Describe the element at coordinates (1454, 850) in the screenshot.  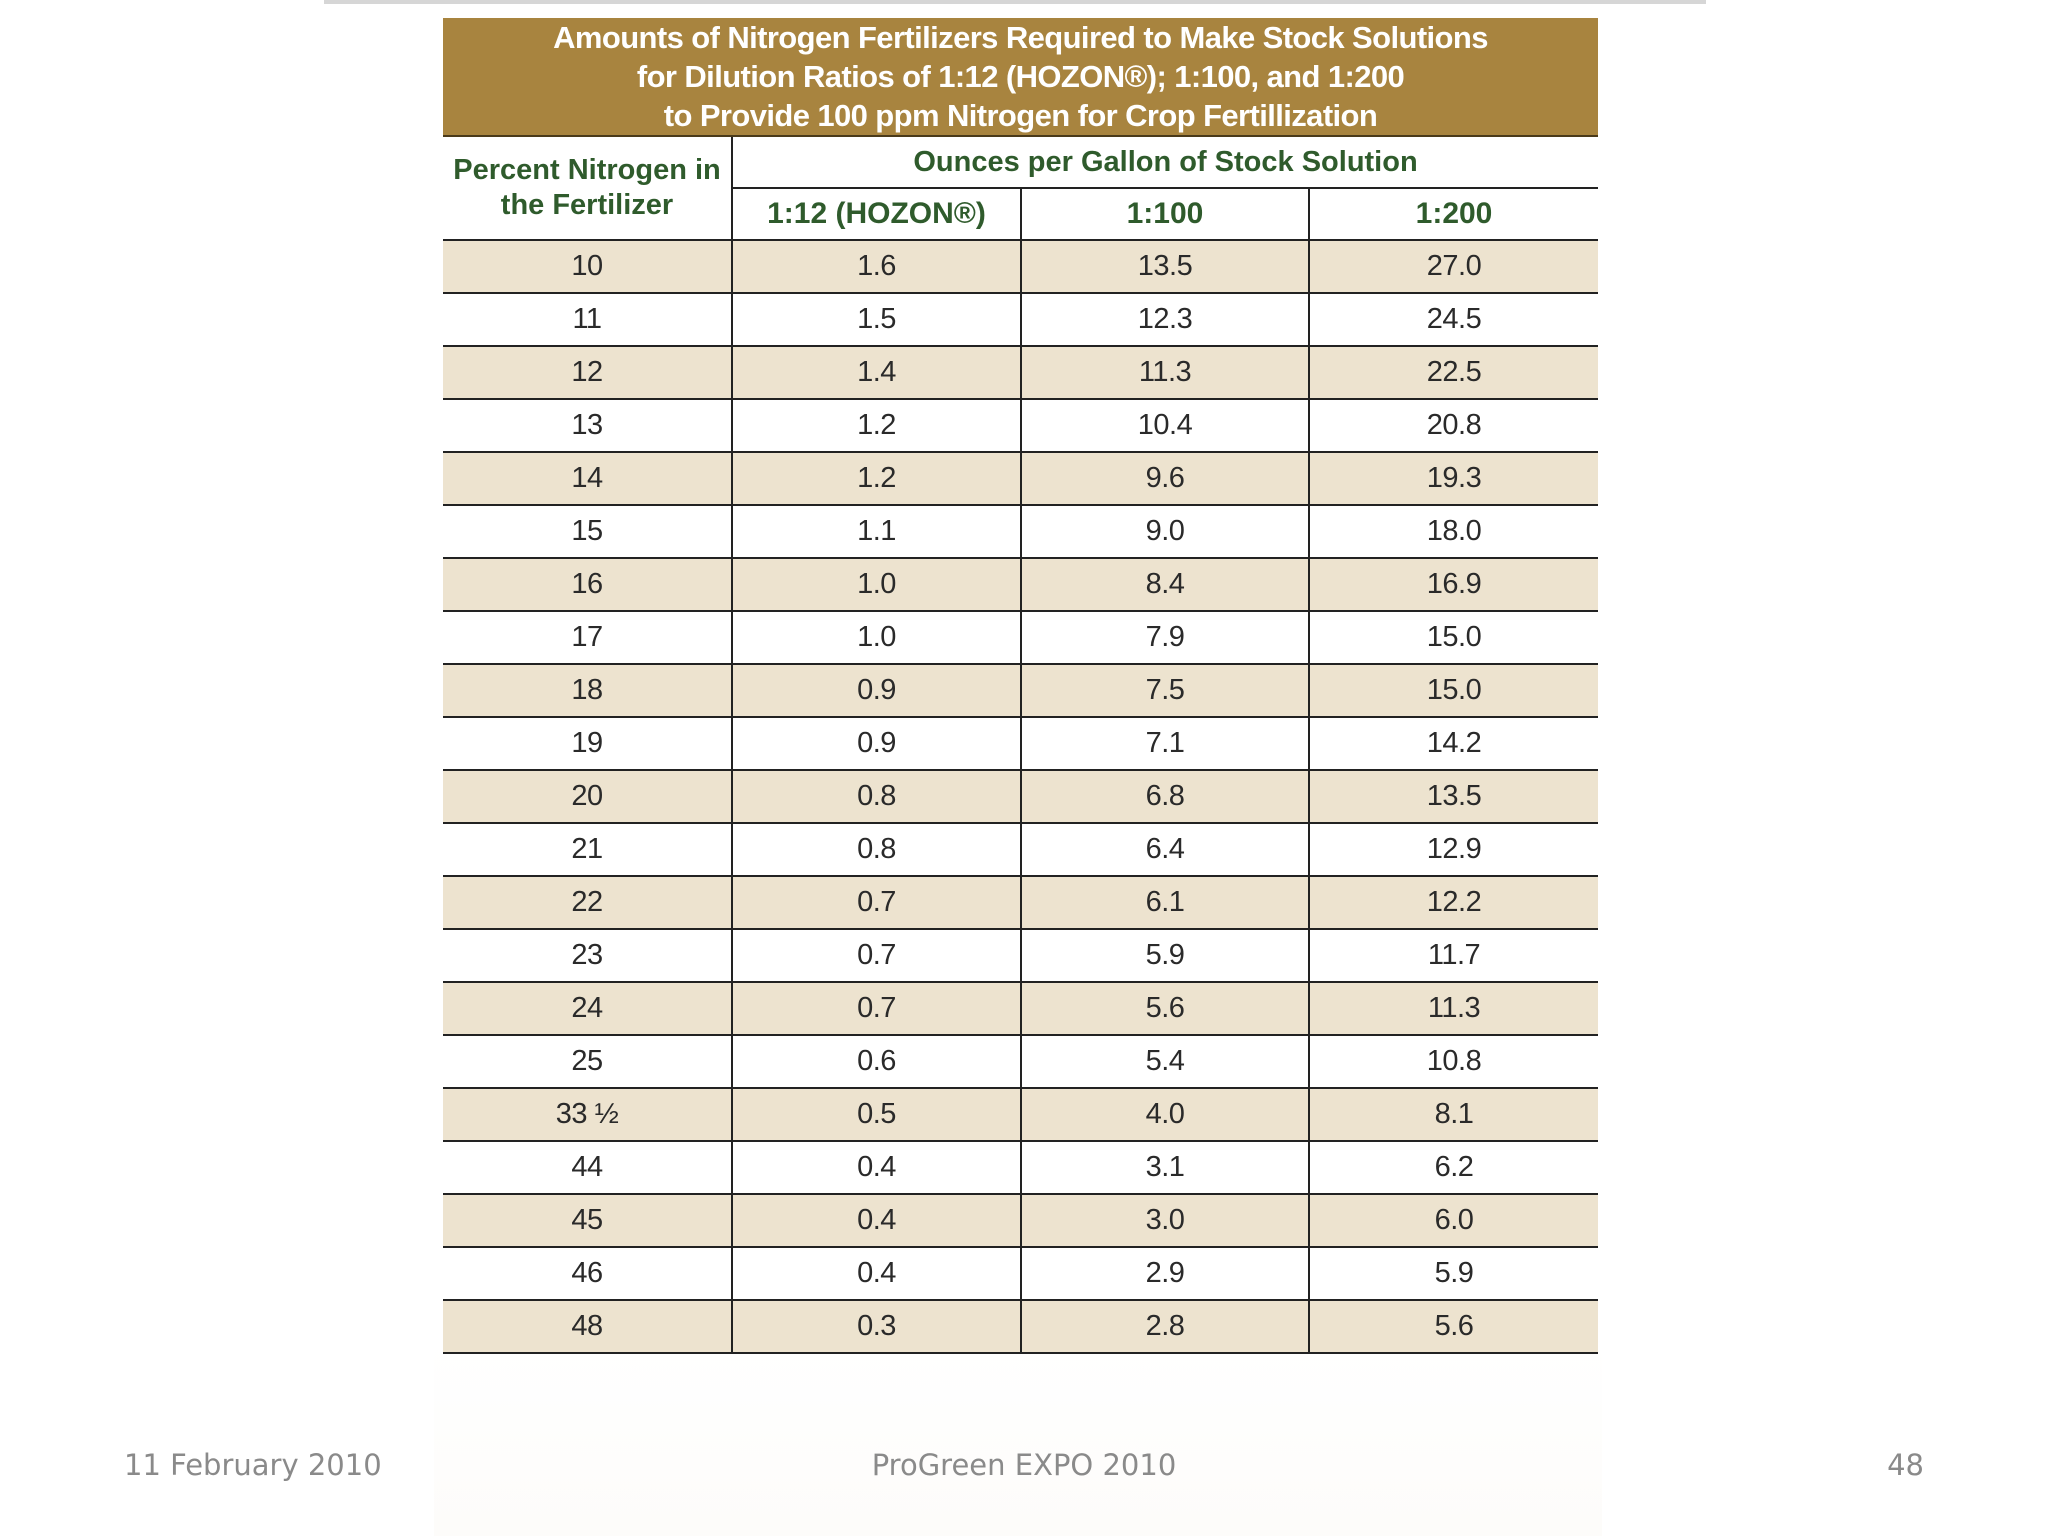
I see `cell-ounces-value: 12.9` at that location.